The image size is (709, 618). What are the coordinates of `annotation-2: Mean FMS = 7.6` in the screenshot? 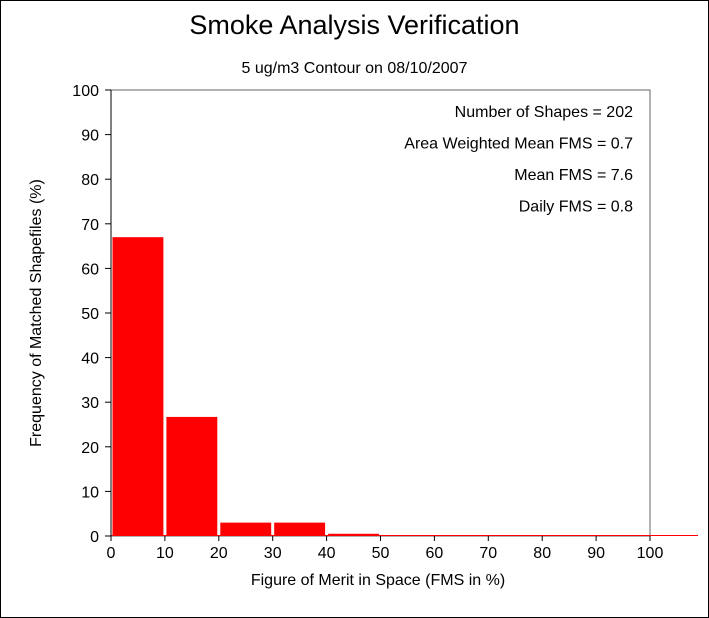 It's located at (573, 175).